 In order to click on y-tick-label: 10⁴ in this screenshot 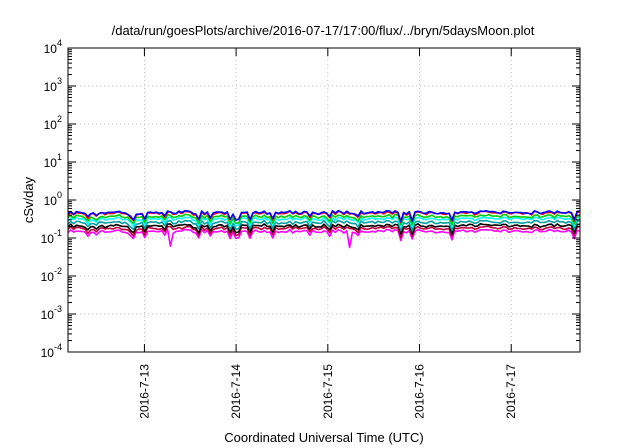, I will do `click(53, 47)`.